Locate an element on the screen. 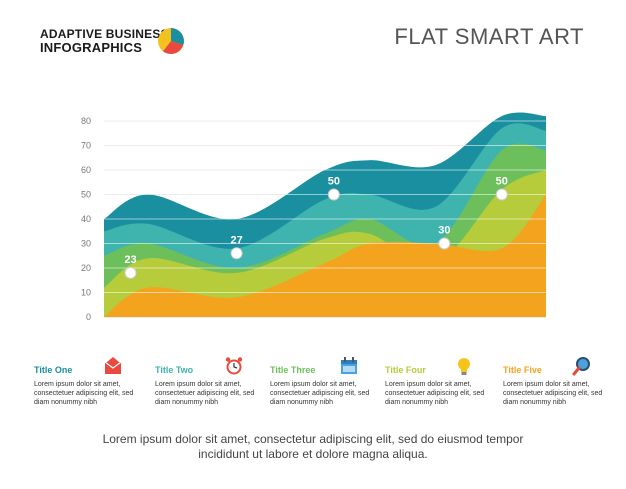  brand-line-1: ADAPTIVE BUSINESS is located at coordinates (104, 34).